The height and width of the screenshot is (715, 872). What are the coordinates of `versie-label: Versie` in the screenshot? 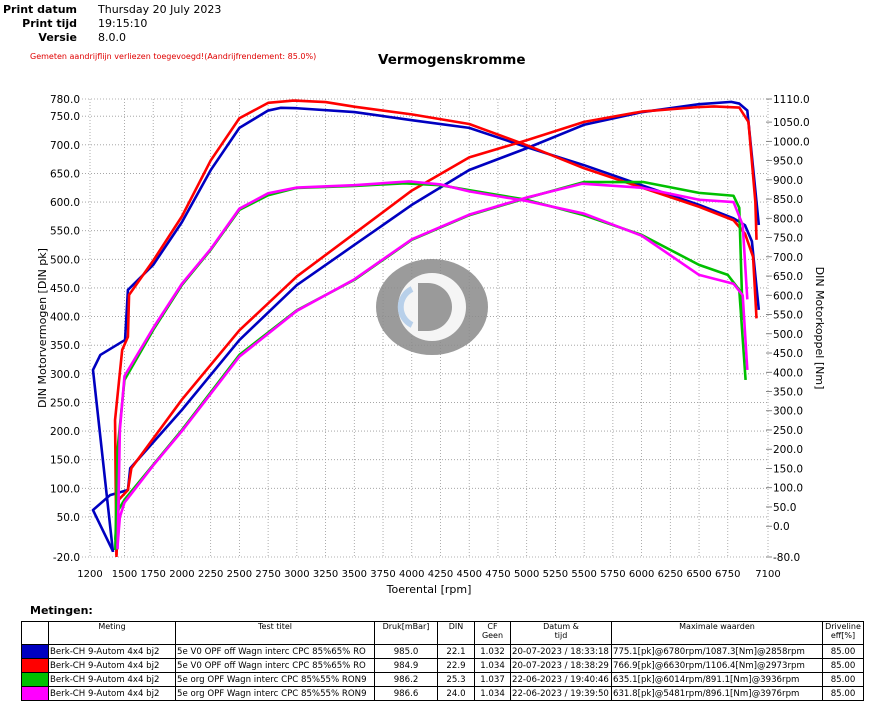 It's located at (57, 37).